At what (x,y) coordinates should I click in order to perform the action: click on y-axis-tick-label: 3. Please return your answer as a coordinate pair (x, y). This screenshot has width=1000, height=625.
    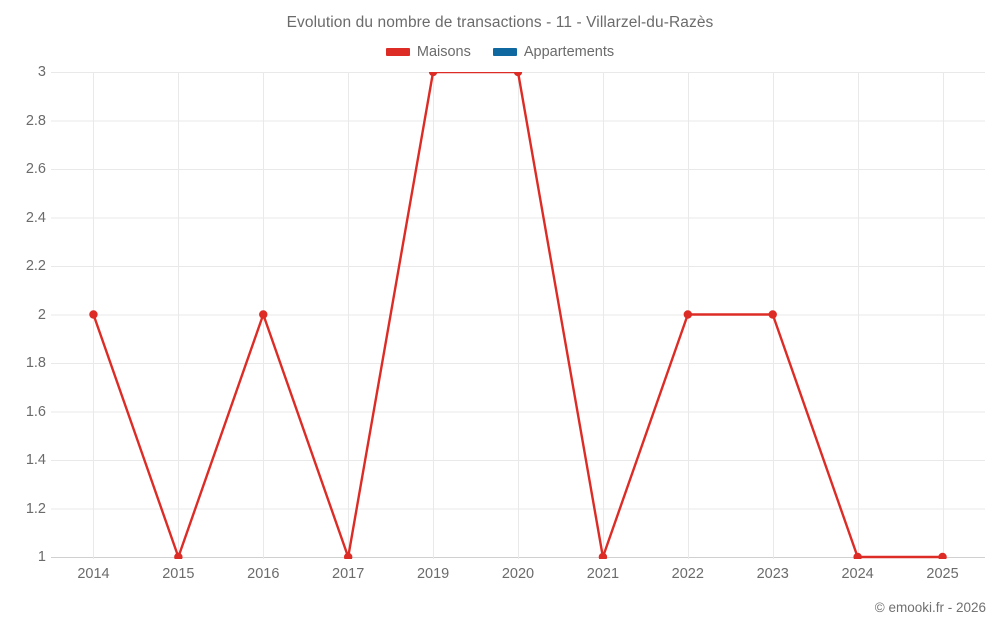
    Looking at the image, I should click on (41, 72).